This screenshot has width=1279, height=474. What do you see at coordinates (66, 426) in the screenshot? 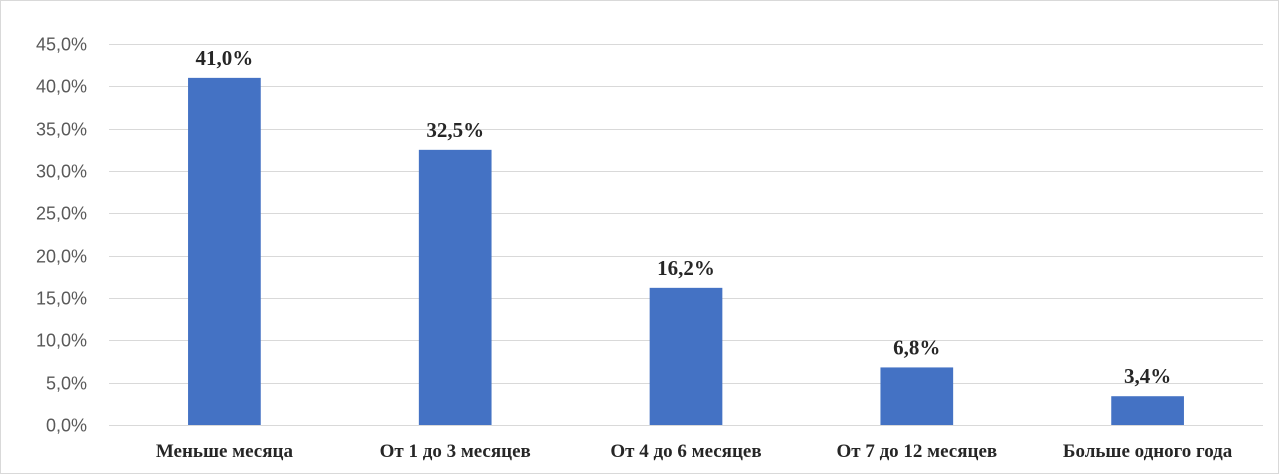
I see `y-tick-label: 0,0%` at bounding box center [66, 426].